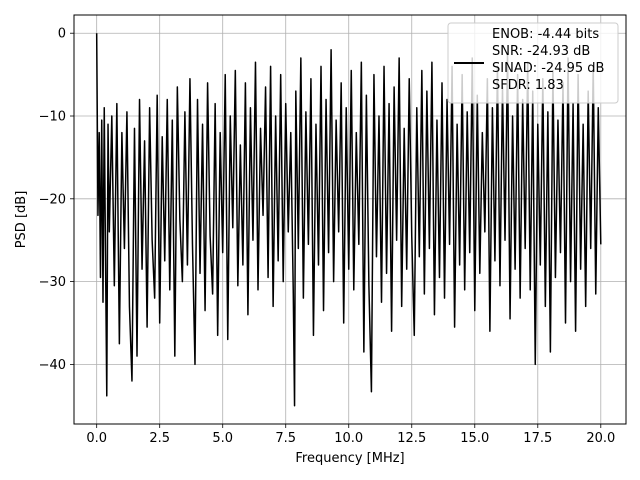 This screenshot has height=480, width=640. I want to click on legend-entry-sfdr: SFDR: 1.83, so click(528, 85).